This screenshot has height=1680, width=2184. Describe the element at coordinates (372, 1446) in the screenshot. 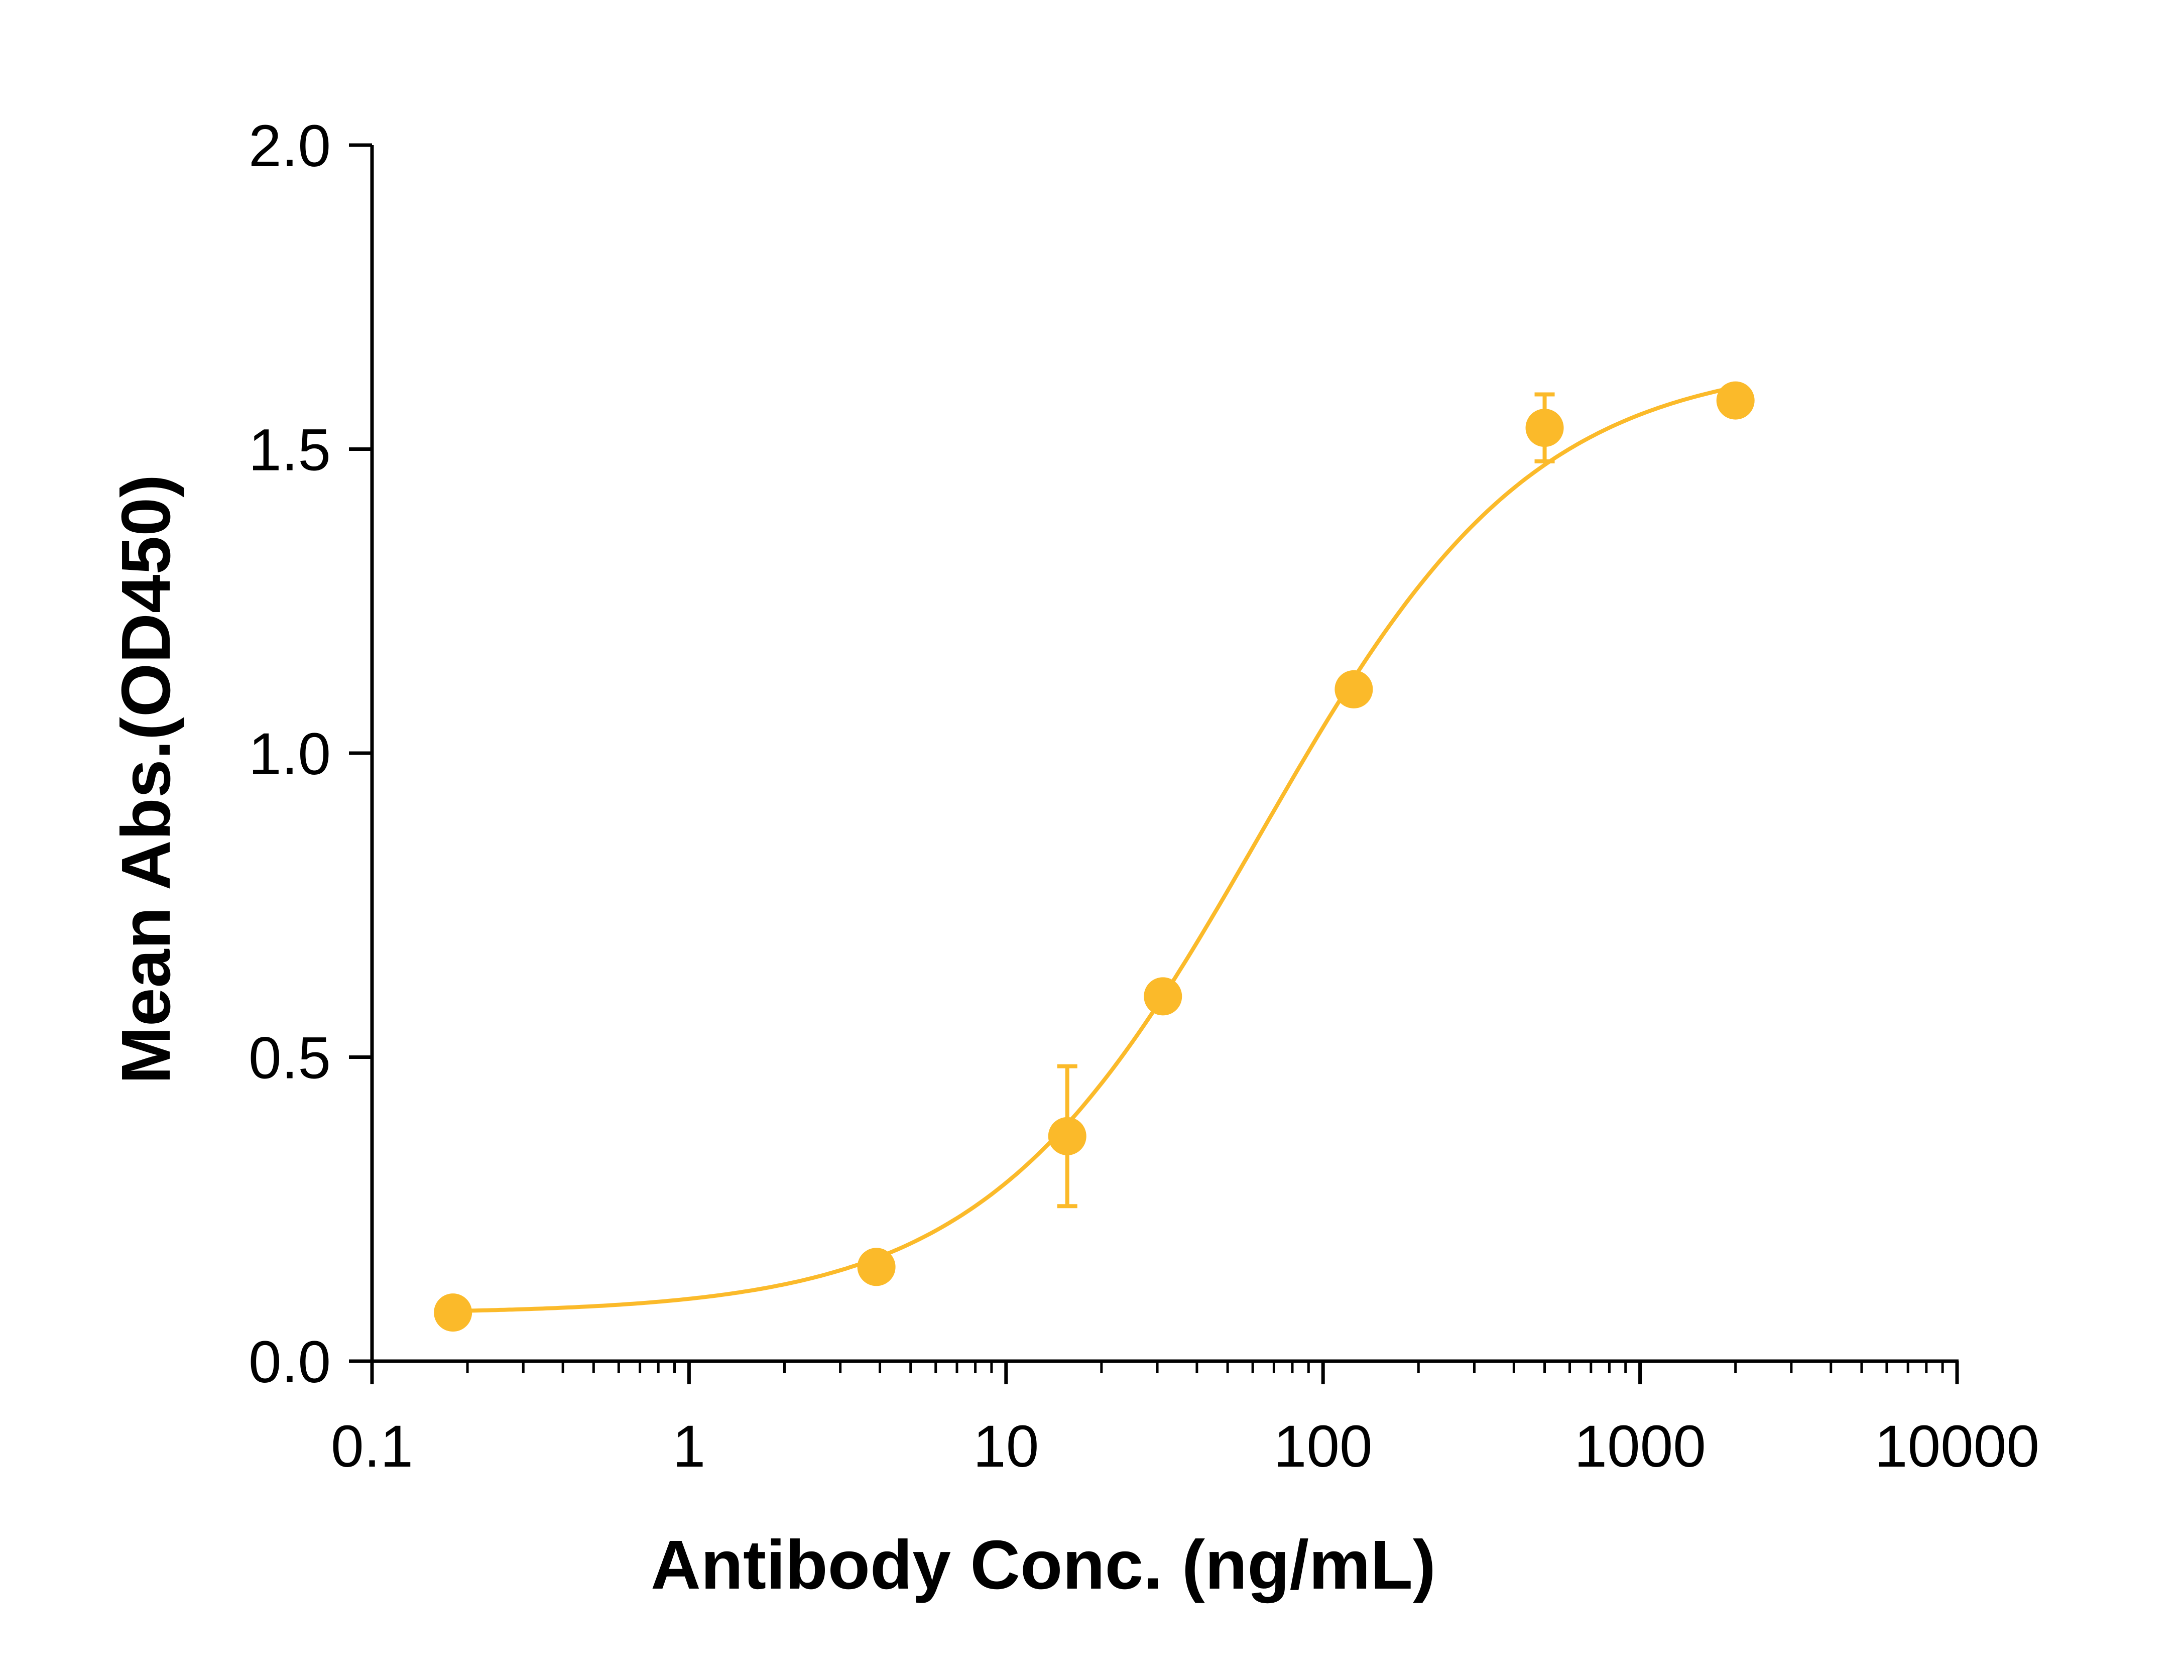

I see `x-tick-label: 0.1` at that location.